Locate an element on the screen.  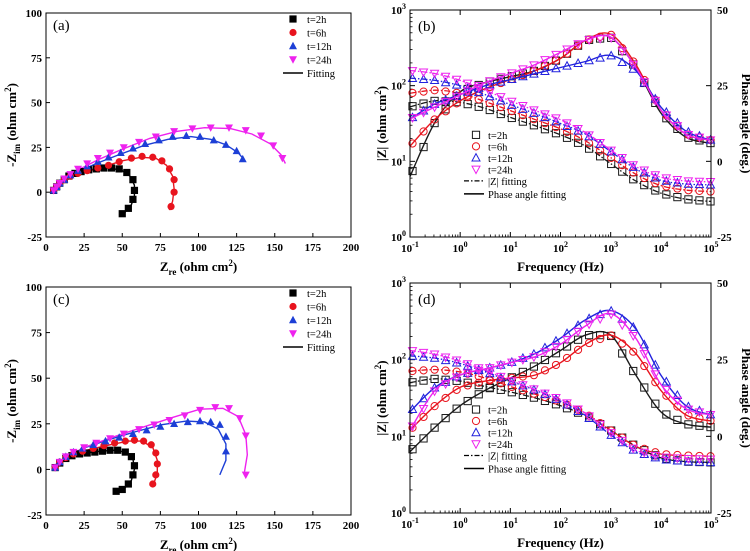
y-axis-title: |Z| (ohm cm2) is located at coordinates (381, 397).